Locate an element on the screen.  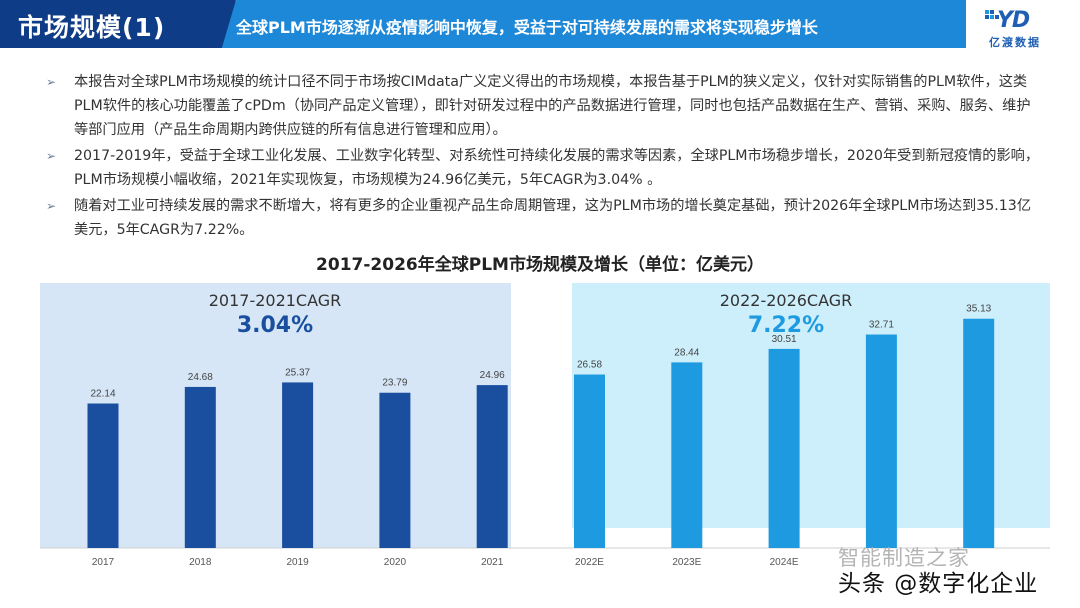
watermark-line2: 头条 @数字化企业 is located at coordinates (938, 584).